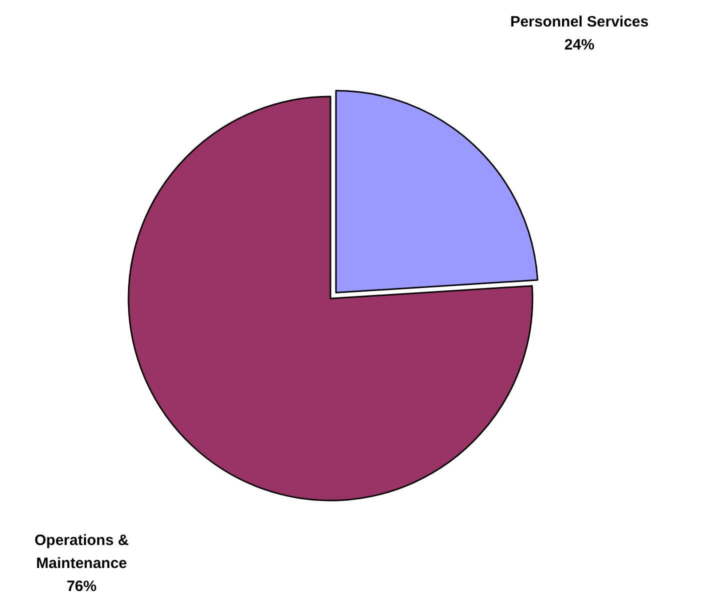 Image resolution: width=724 pixels, height=602 pixels. I want to click on data-label: 24%, so click(579, 45).